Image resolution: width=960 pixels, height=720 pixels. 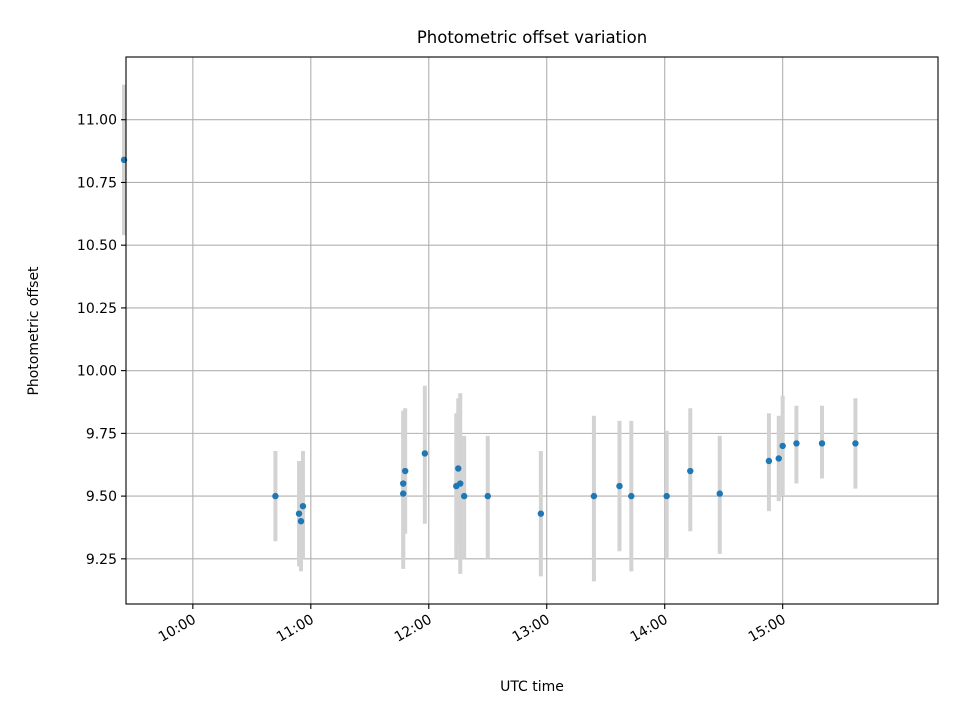 I want to click on x-axis-label: UTC time, so click(x=532, y=687).